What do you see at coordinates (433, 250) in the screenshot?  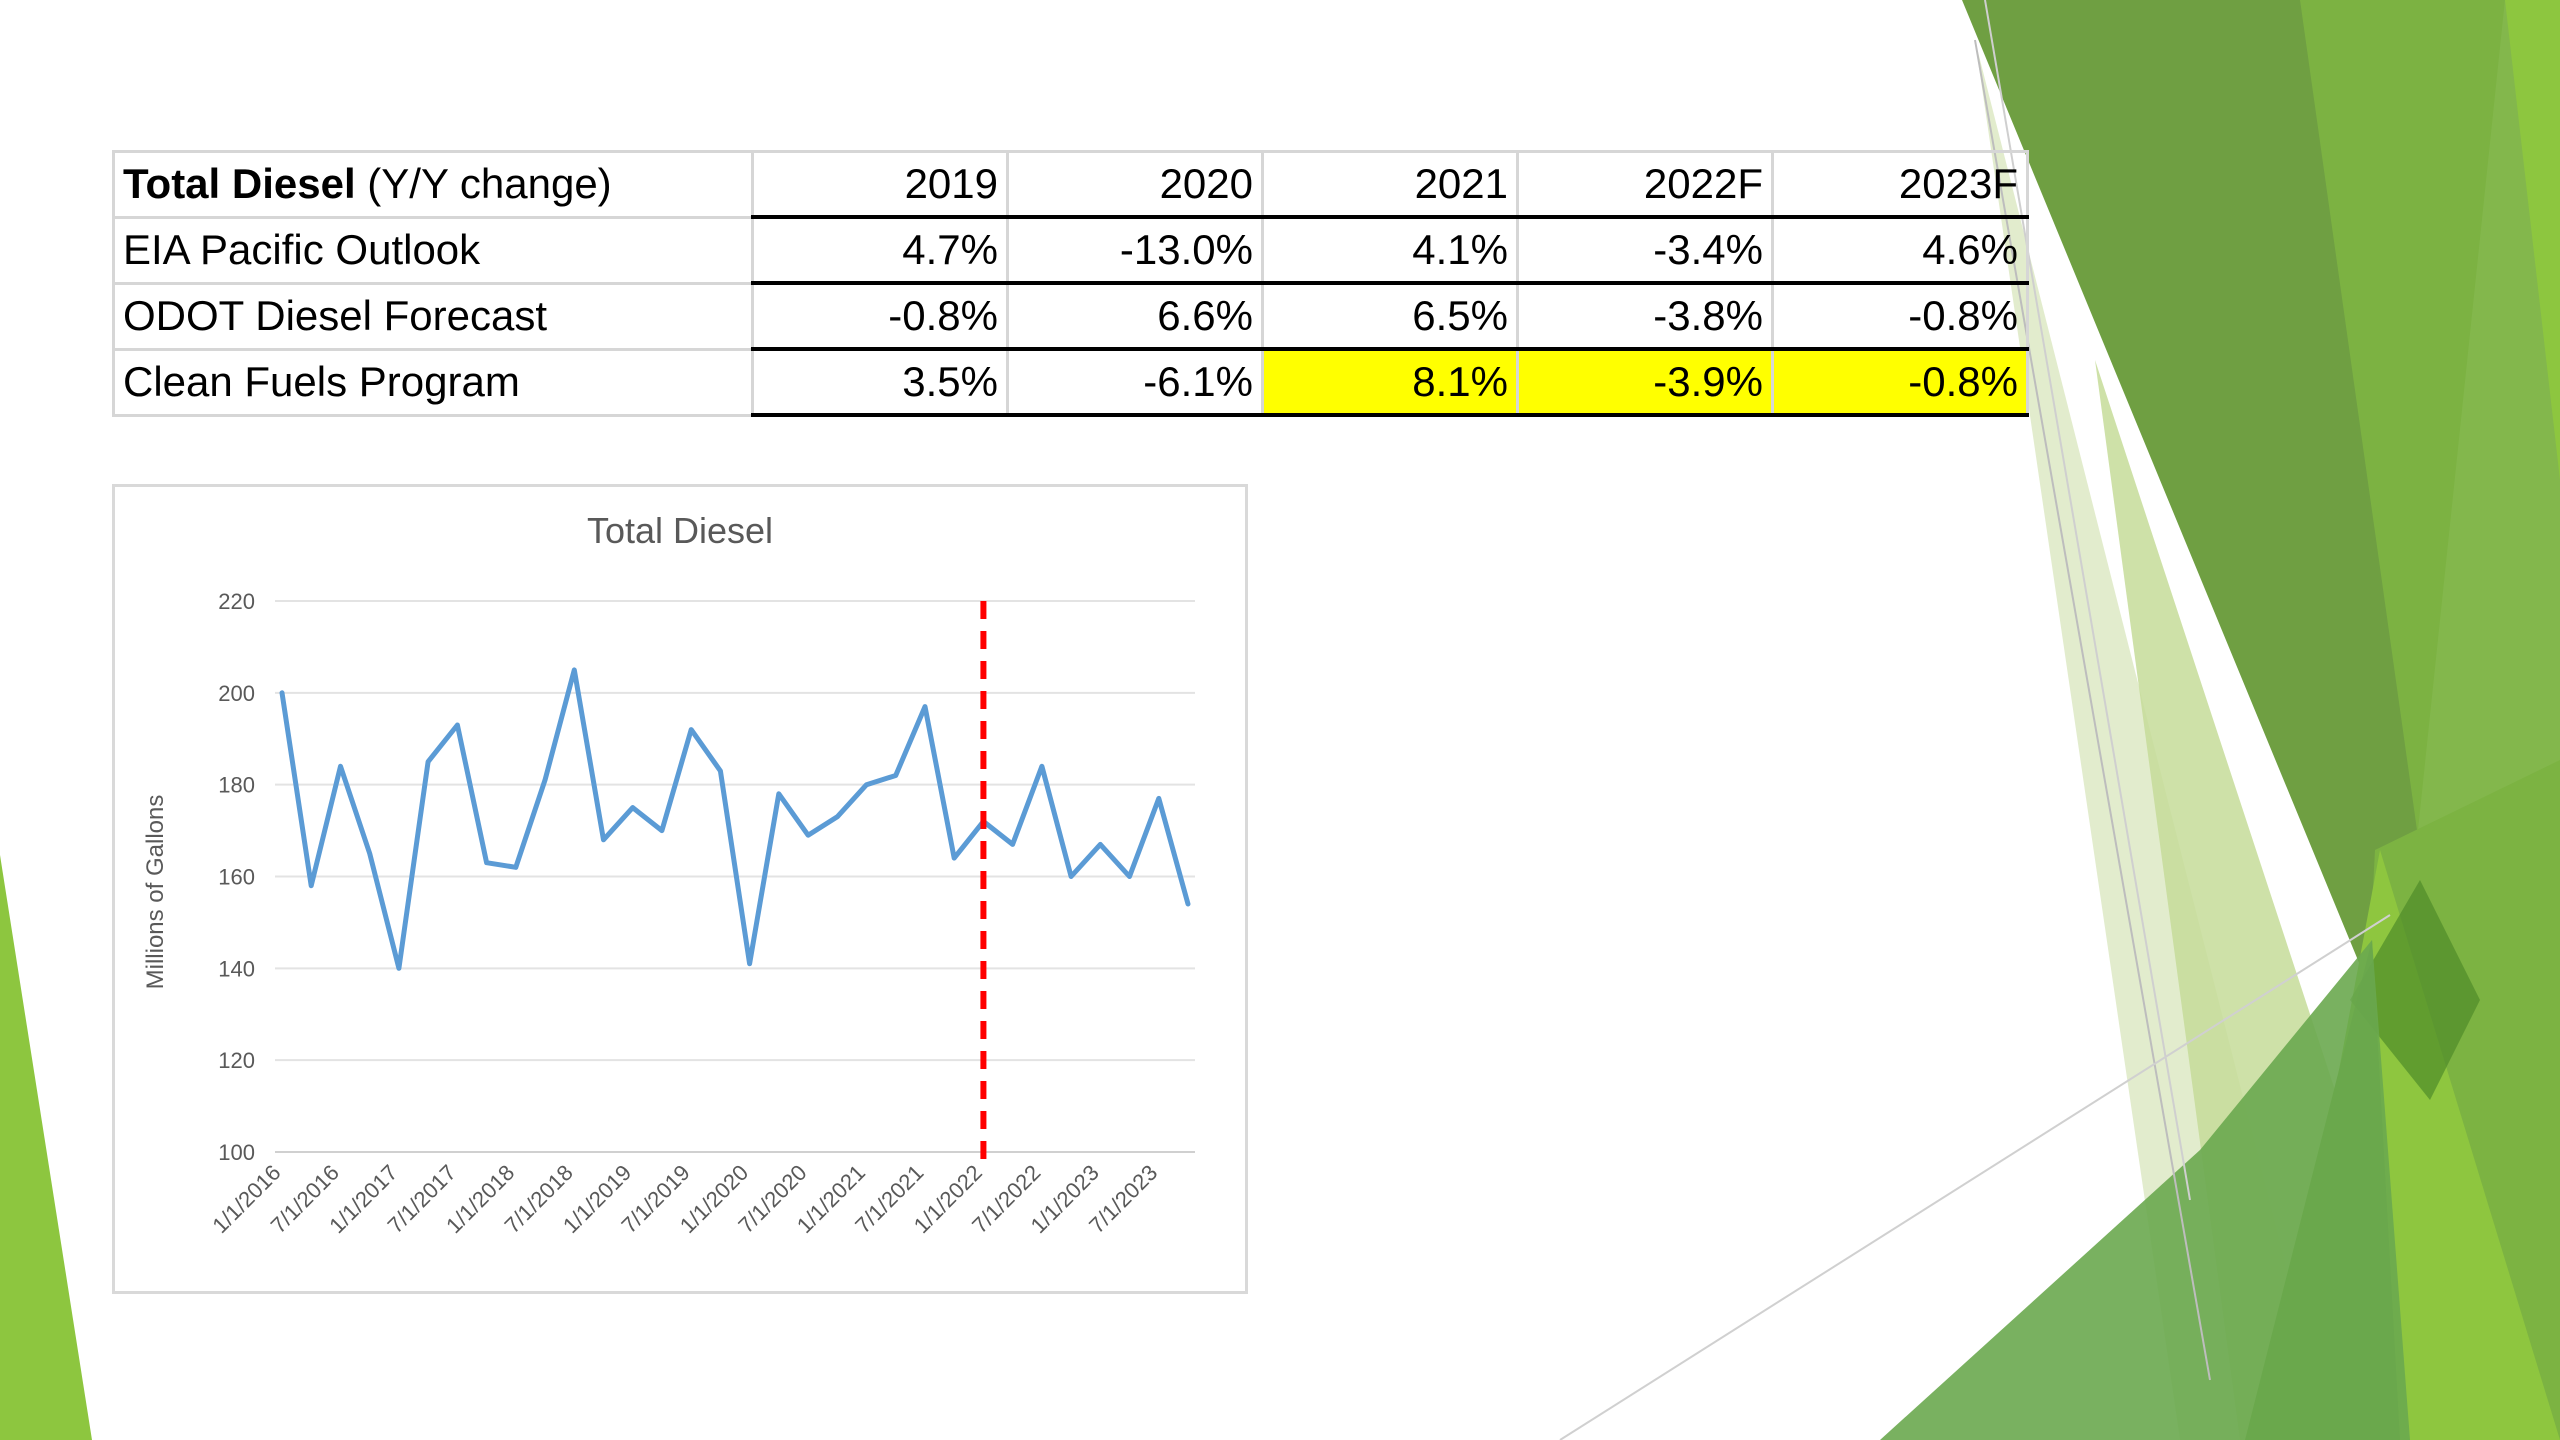 I see `row-label: EIA Pacific Outlook` at bounding box center [433, 250].